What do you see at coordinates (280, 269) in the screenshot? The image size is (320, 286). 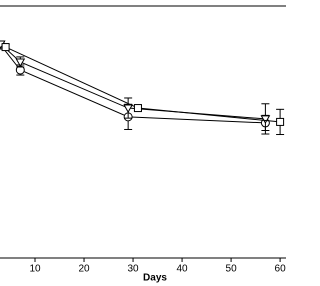 I see `x-tick-label: 60` at bounding box center [280, 269].